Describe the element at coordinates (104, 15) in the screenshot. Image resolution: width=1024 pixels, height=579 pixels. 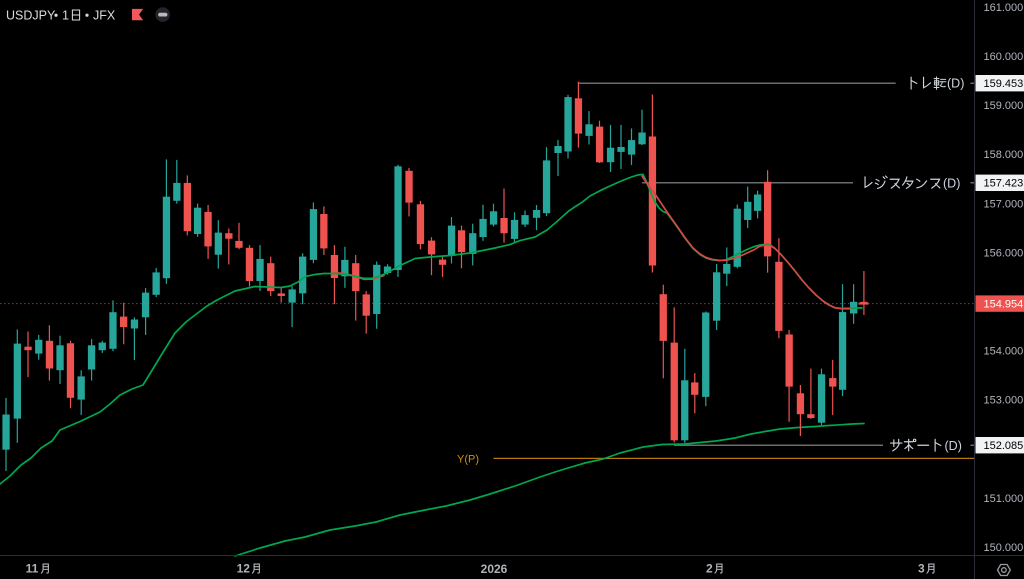
I see `svg-text: JFX` at that location.